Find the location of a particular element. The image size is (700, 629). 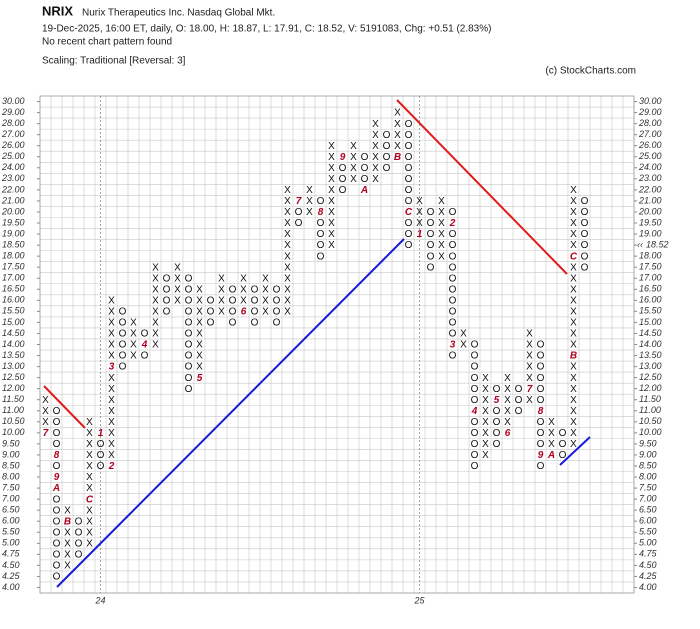

month-marker: 8 is located at coordinates (321, 212).